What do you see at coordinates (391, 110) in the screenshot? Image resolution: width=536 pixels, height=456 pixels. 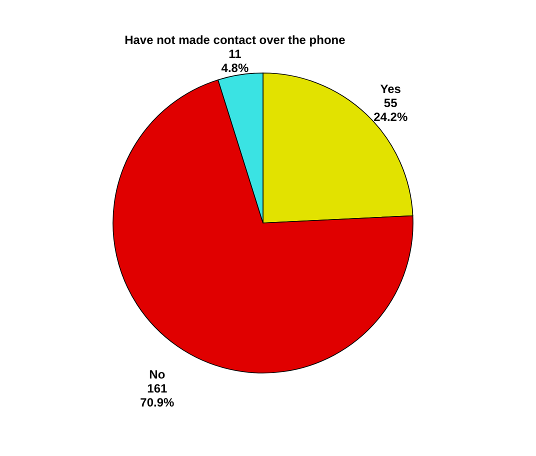 I see `data-label: 55 24.2%` at bounding box center [391, 110].